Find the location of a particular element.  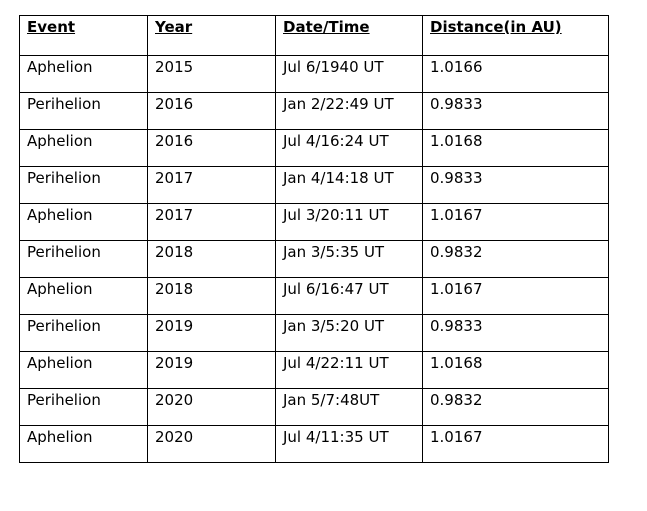

table-cell: Jan 4/14:18 UT is located at coordinates (349, 185).